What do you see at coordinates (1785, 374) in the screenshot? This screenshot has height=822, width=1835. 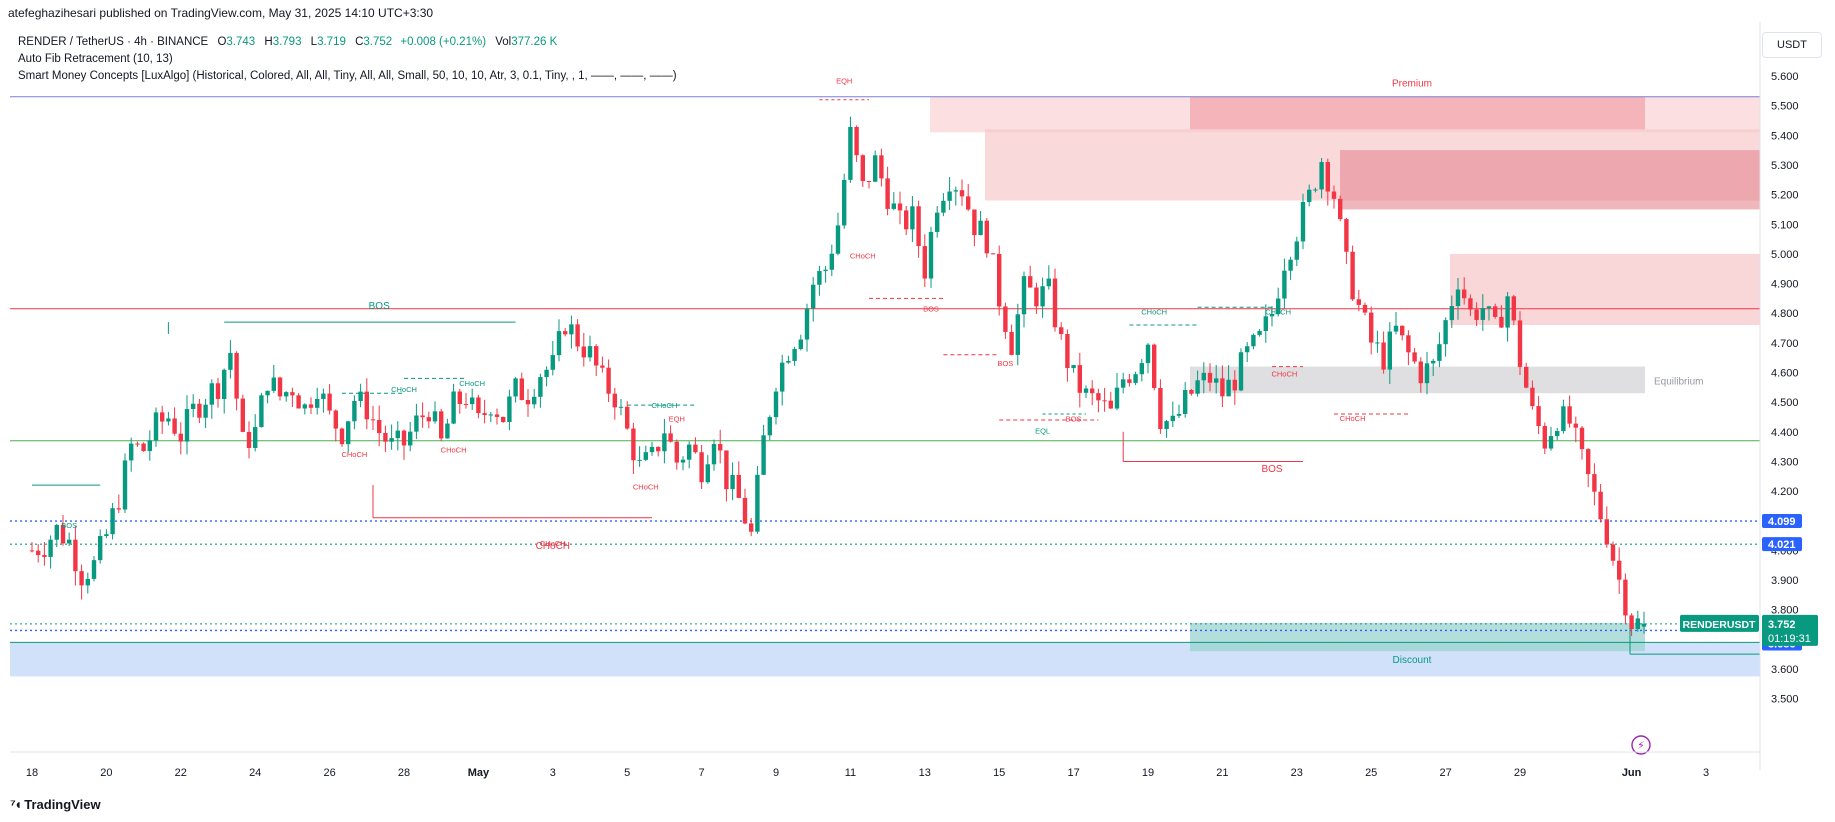 I see `y-tick-label: 4.600` at bounding box center [1785, 374].